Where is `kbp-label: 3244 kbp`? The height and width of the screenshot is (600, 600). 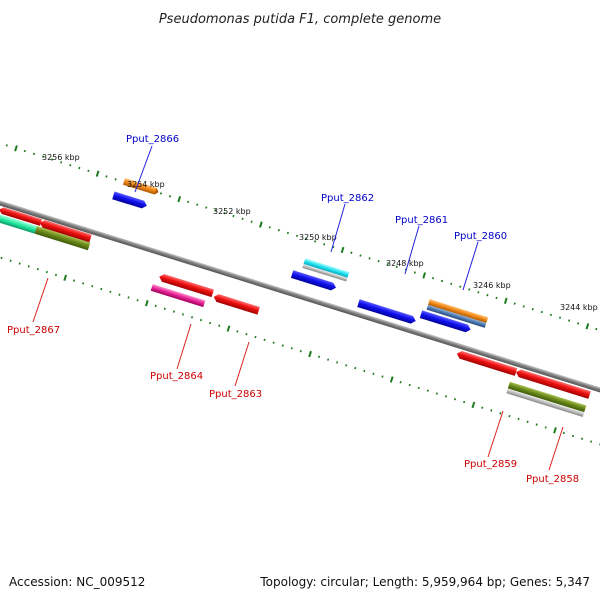 kbp-label: 3244 kbp is located at coordinates (579, 307).